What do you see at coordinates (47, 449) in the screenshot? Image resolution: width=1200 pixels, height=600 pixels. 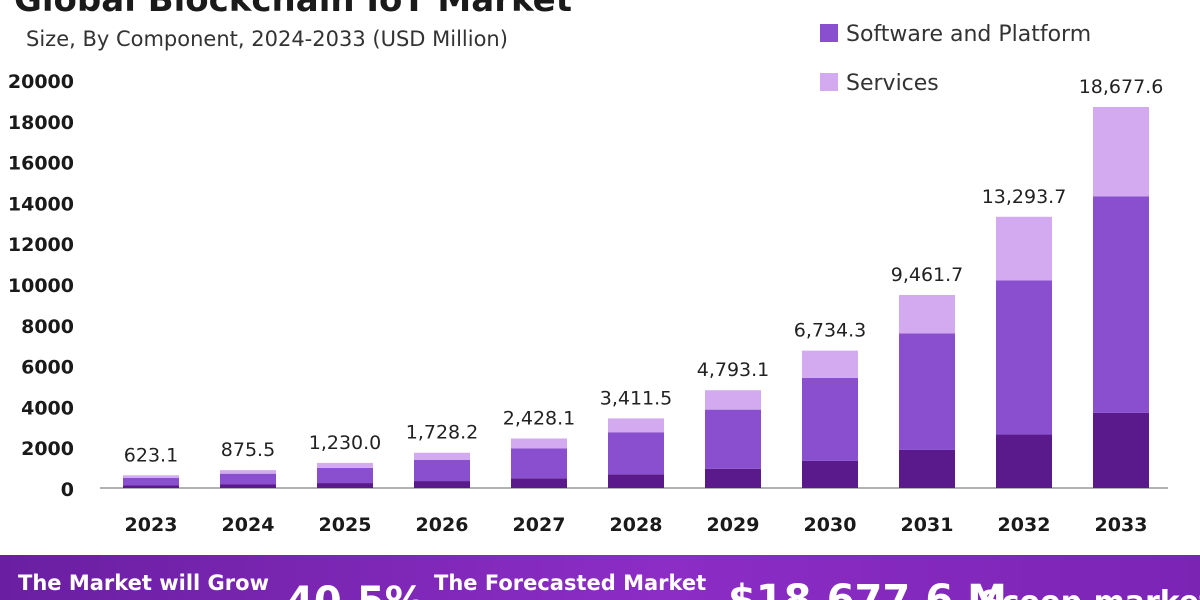 I see `y-tick-label: 2000` at bounding box center [47, 449].